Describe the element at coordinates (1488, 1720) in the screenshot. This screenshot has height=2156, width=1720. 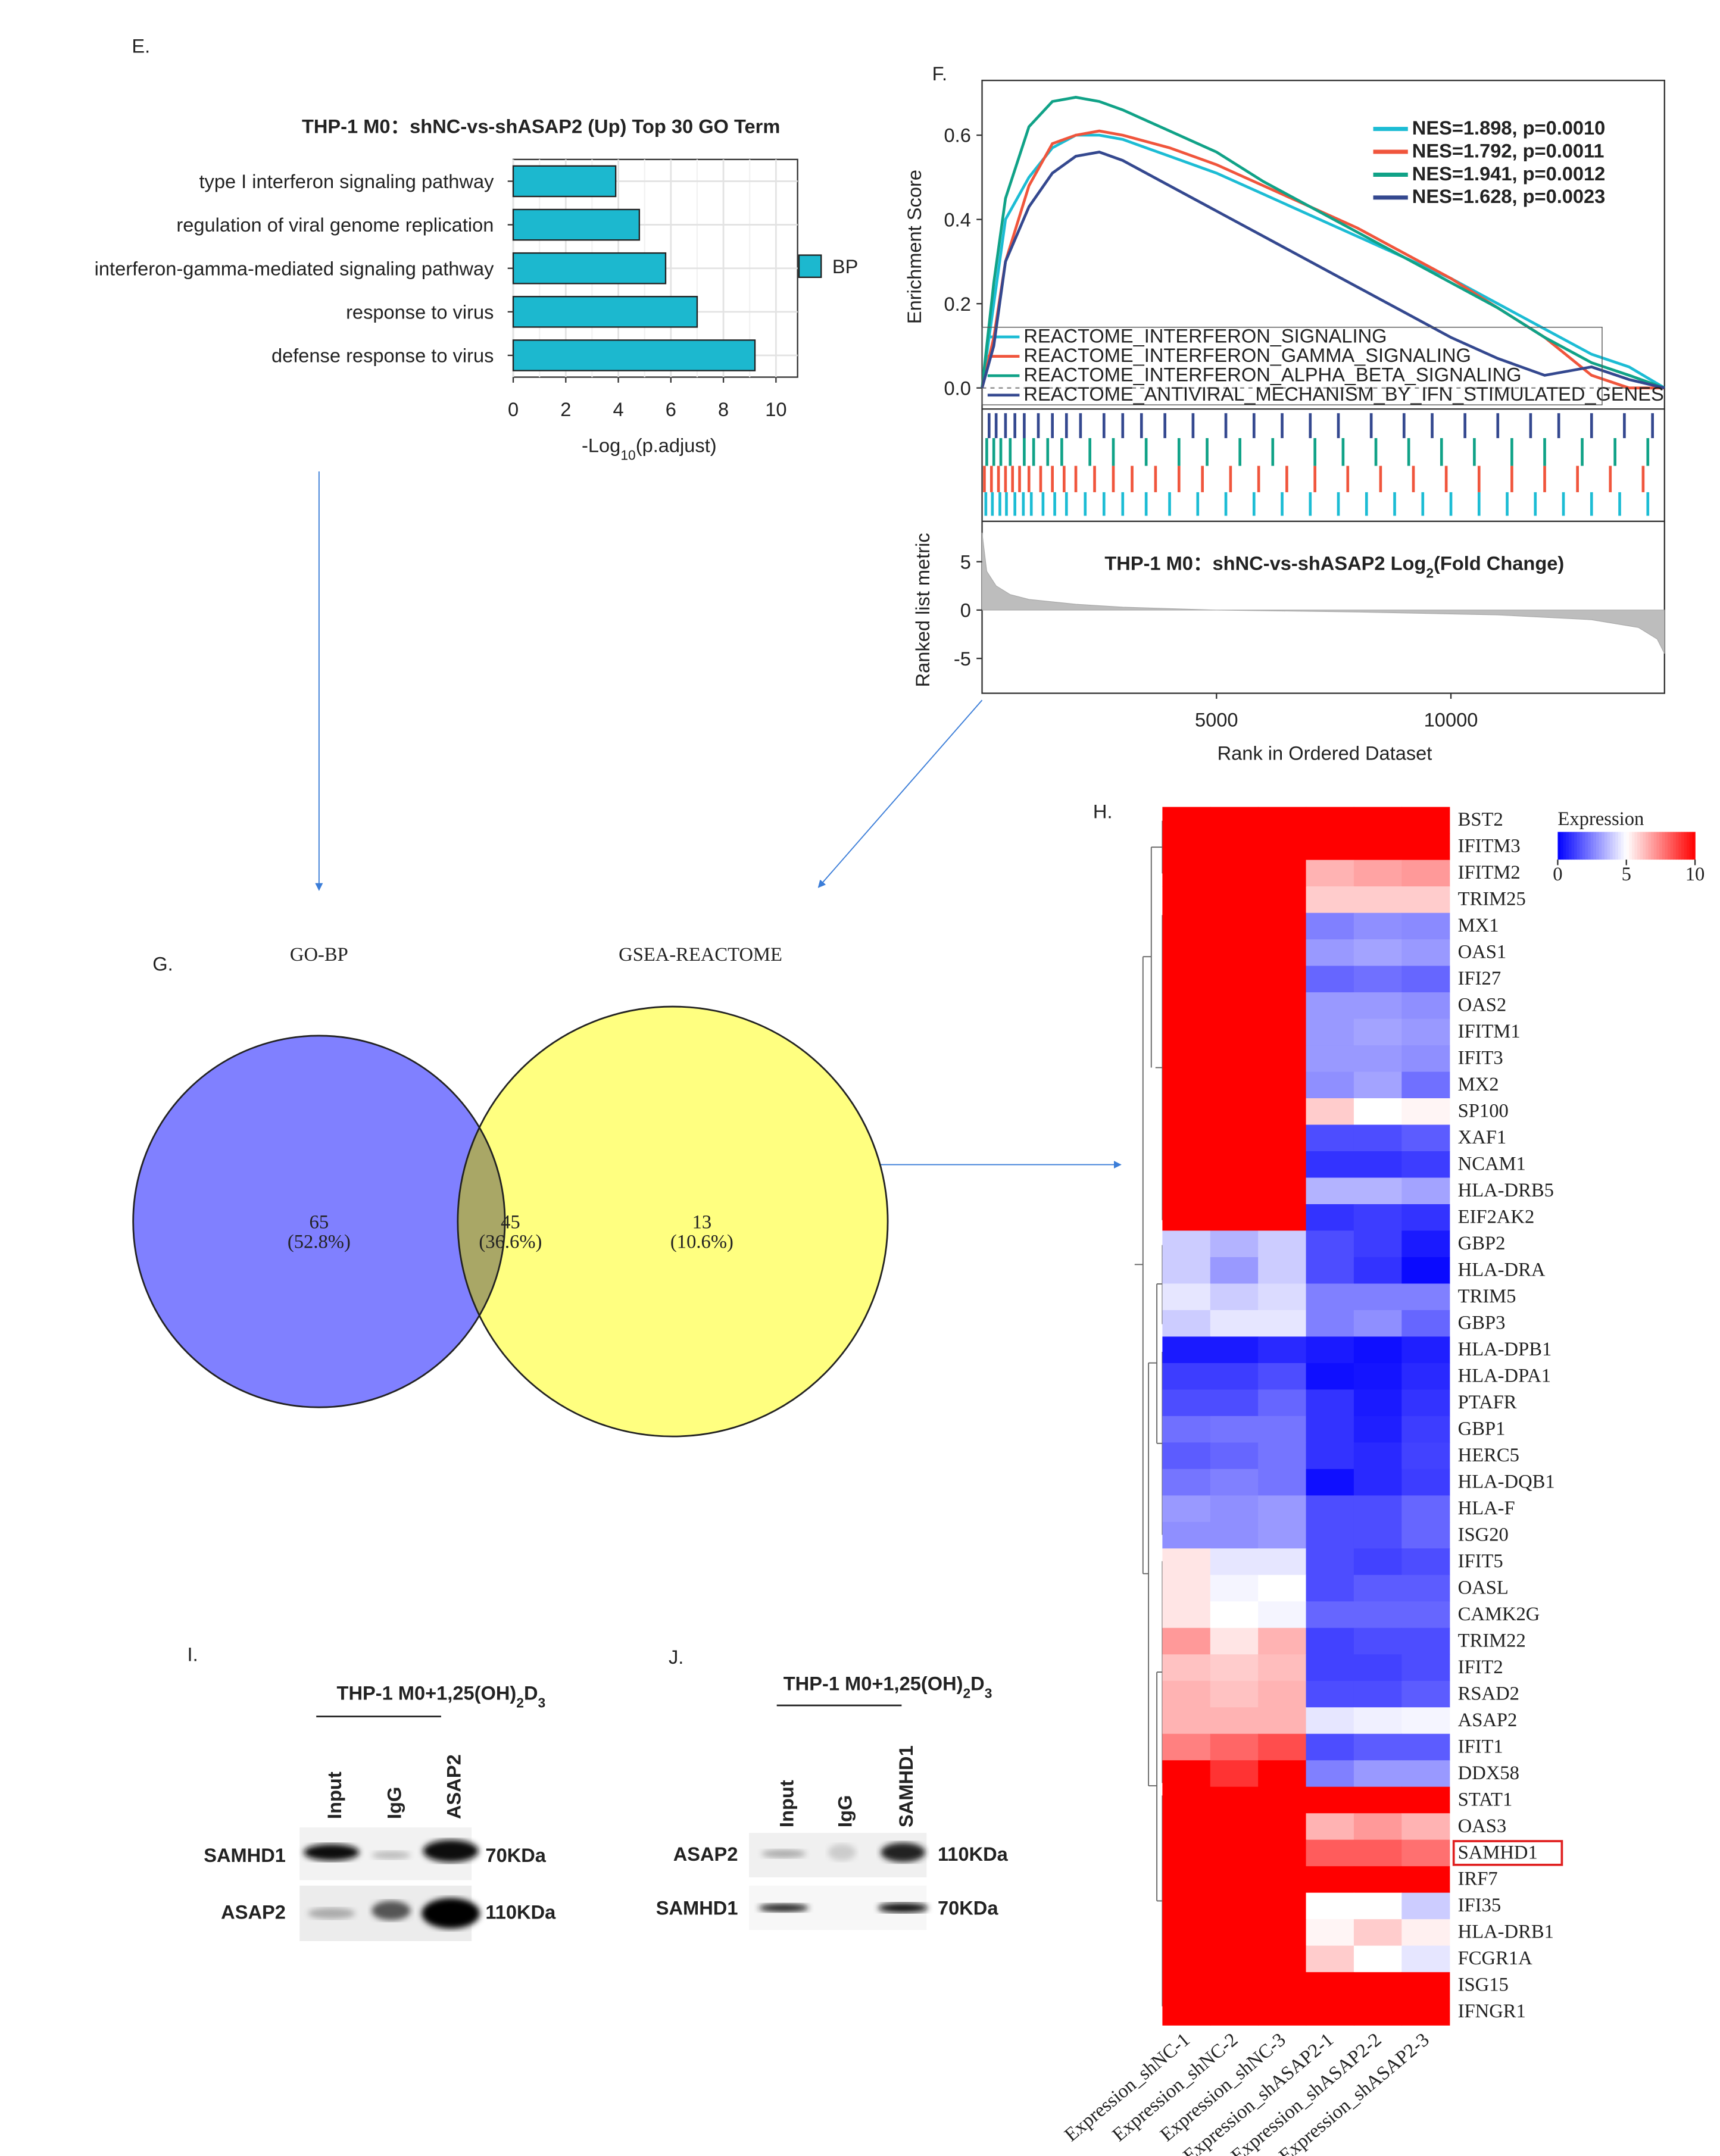
I see `row-label: ASAP2` at that location.